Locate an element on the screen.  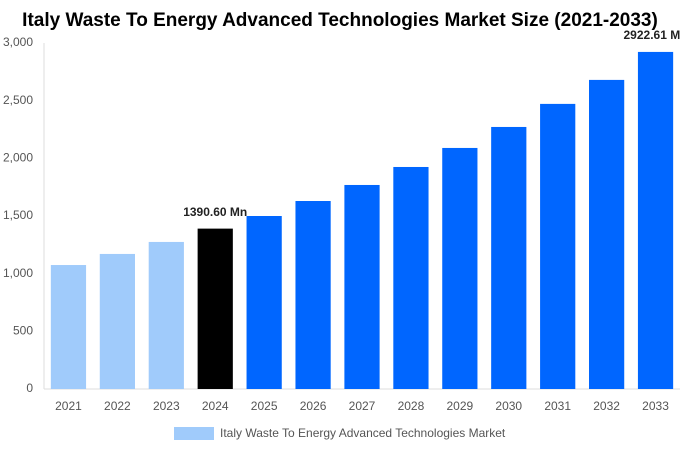
x-tick-label: 2028 is located at coordinates (411, 406).